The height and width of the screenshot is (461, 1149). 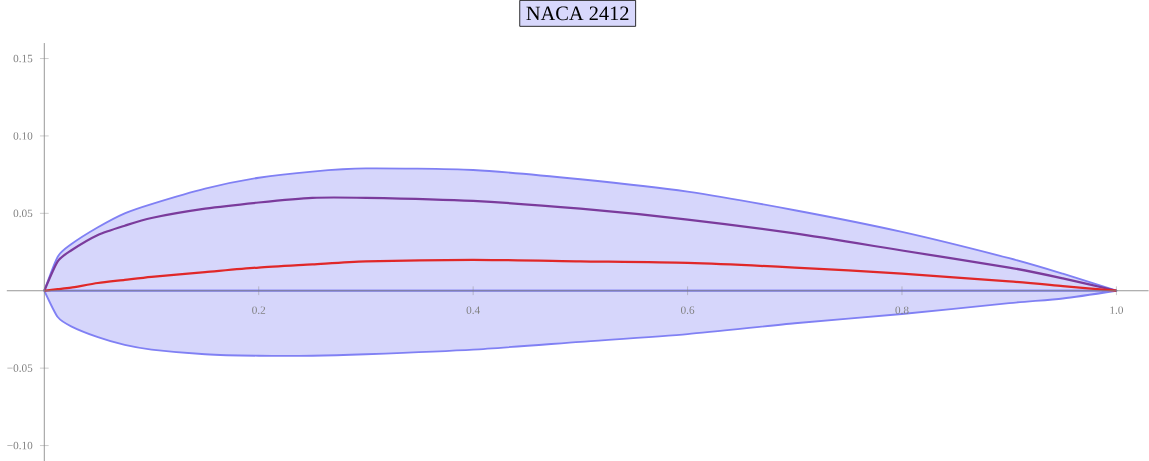 I want to click on chart-title: NACA 2412, so click(x=577, y=13).